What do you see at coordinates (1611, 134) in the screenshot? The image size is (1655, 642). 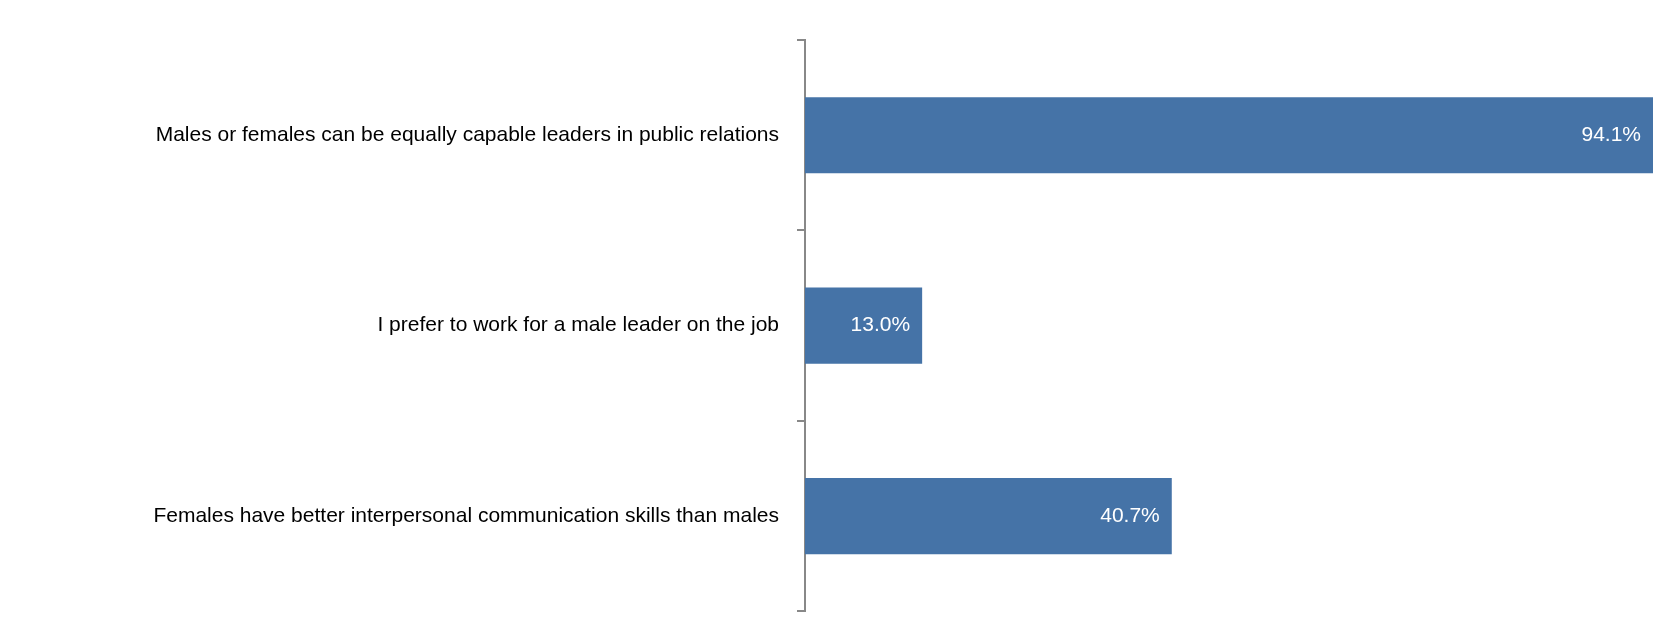 I see `data-label: 94.1%` at bounding box center [1611, 134].